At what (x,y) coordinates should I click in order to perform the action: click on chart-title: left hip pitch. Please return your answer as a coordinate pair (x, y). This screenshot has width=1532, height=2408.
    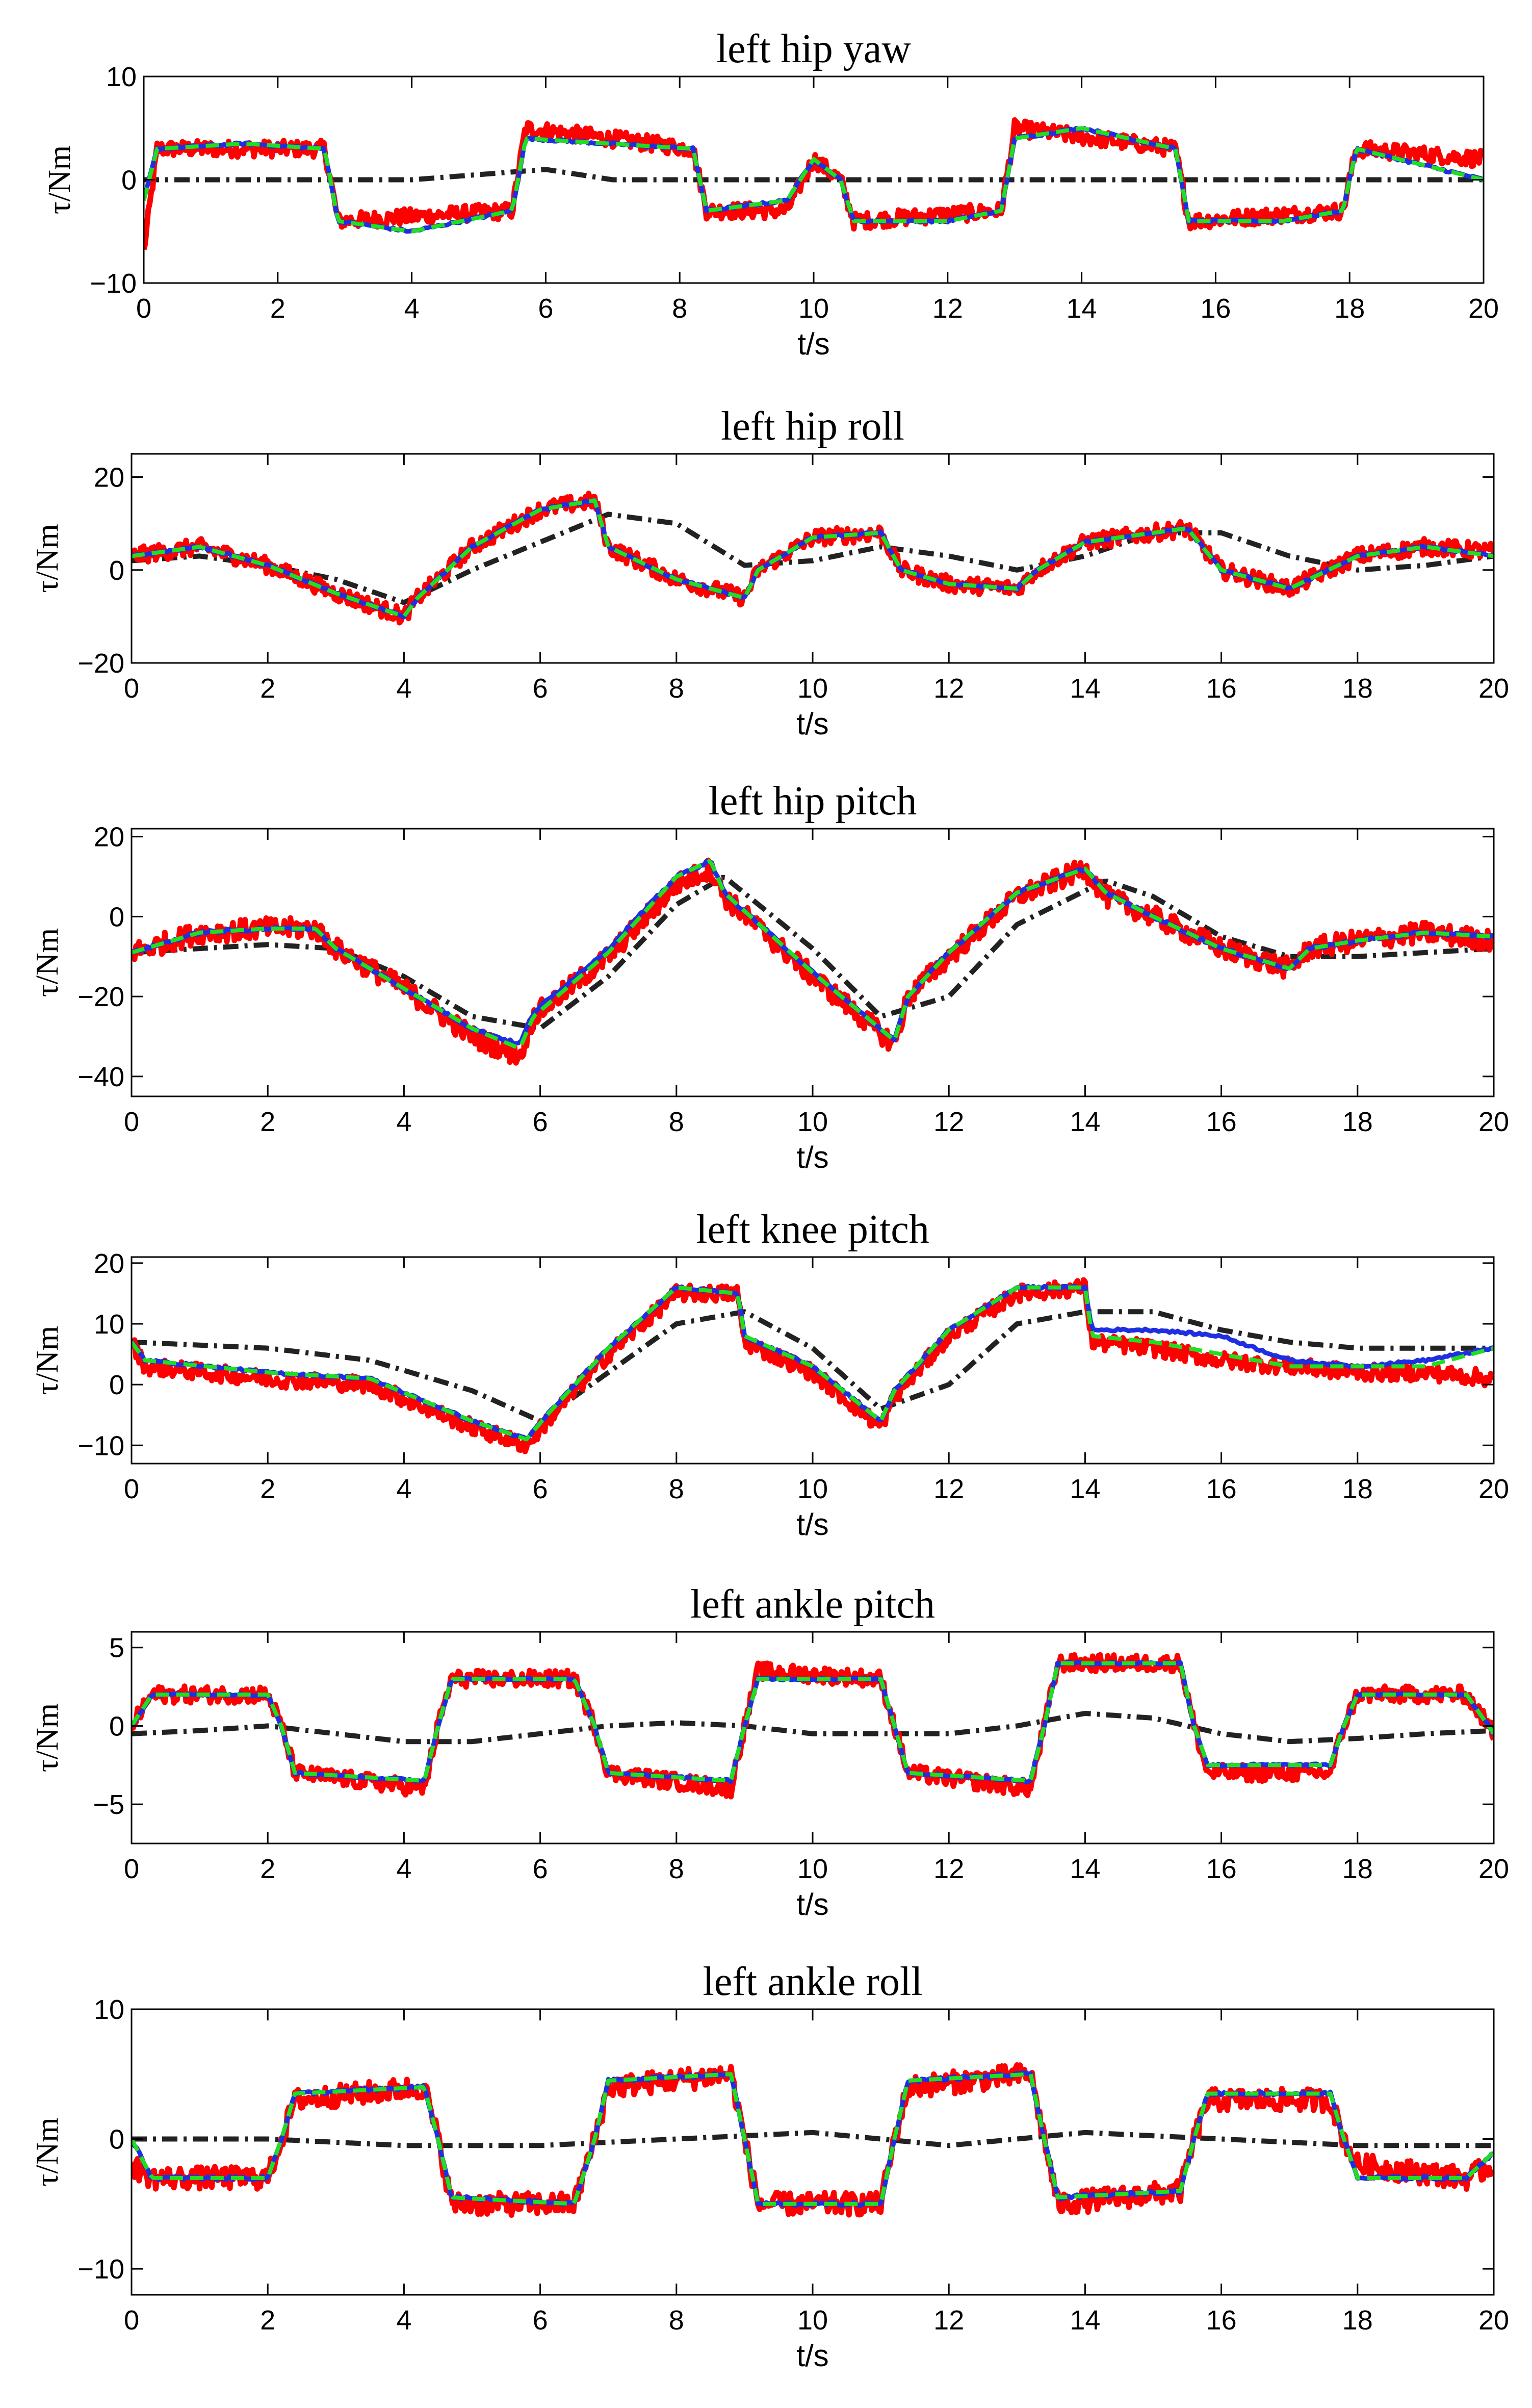
    Looking at the image, I should click on (813, 801).